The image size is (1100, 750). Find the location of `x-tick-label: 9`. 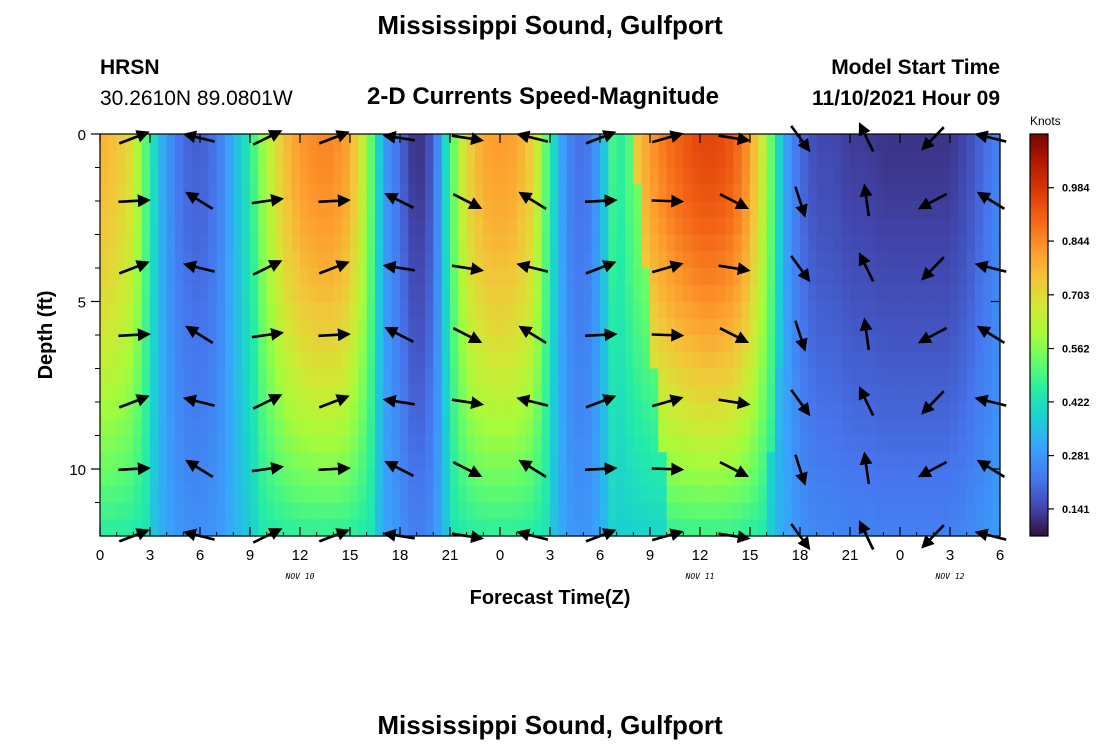

x-tick-label: 9 is located at coordinates (650, 555).